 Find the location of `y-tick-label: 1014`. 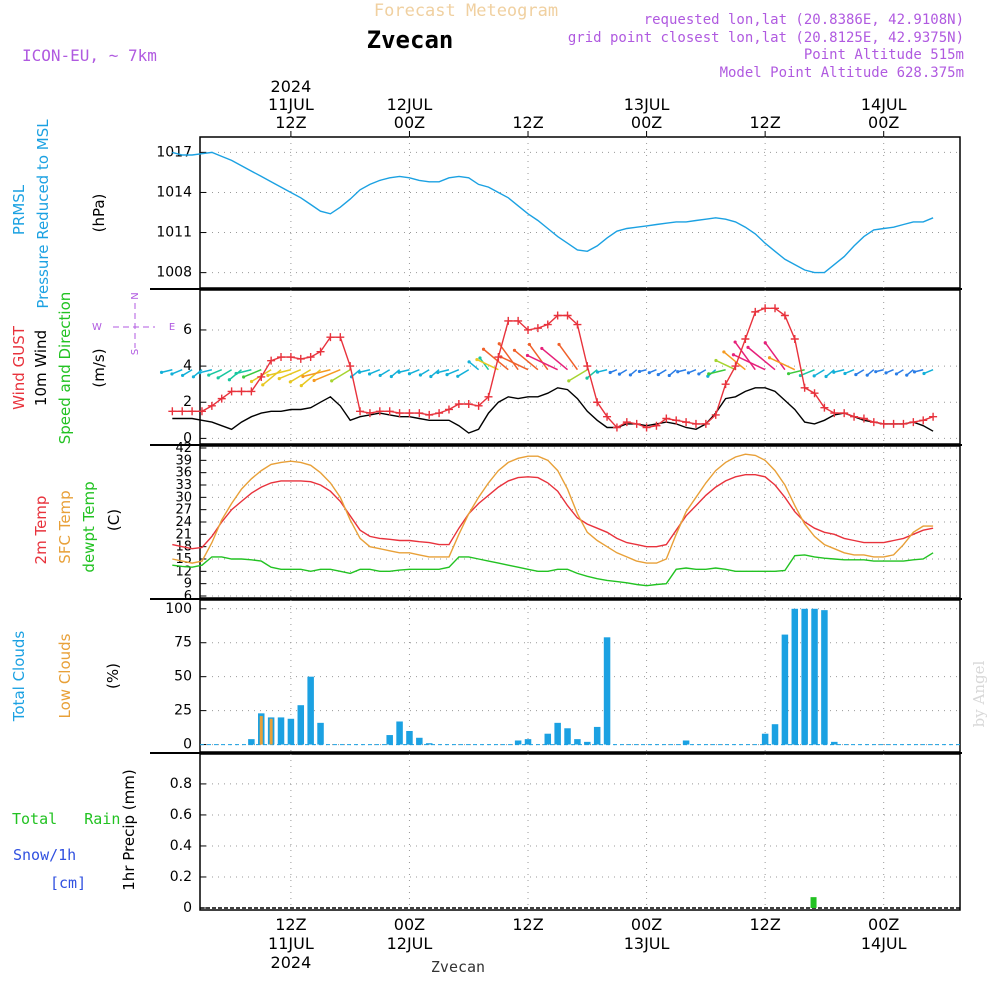

y-tick-label: 1014 is located at coordinates (174, 192).